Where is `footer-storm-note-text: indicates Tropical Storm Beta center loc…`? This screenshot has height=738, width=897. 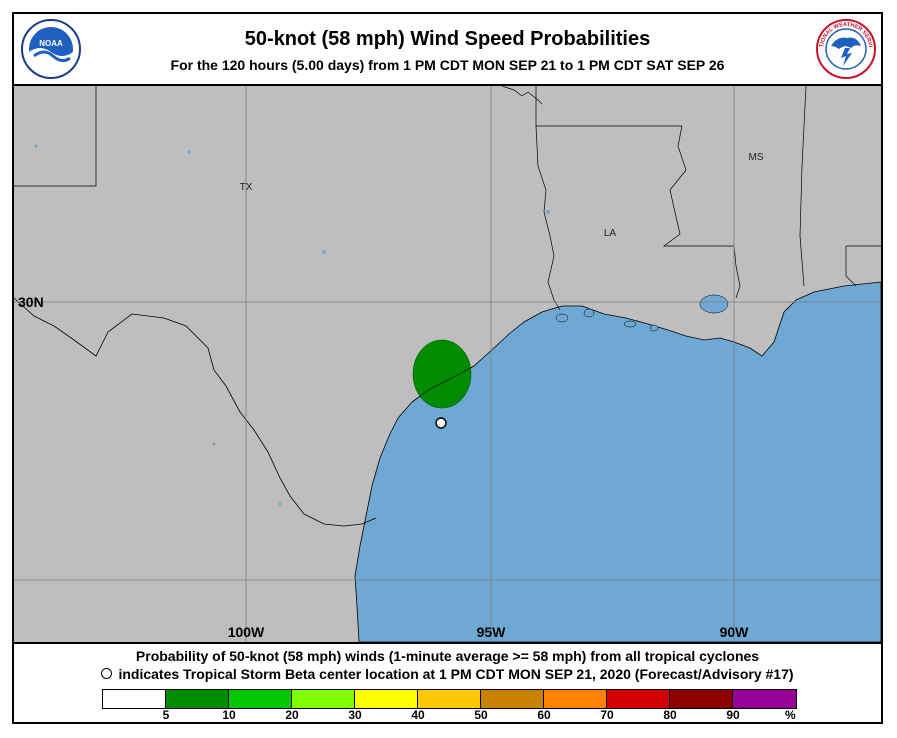 footer-storm-note-text: indicates Tropical Storm Beta center loc… is located at coordinates (456, 674).